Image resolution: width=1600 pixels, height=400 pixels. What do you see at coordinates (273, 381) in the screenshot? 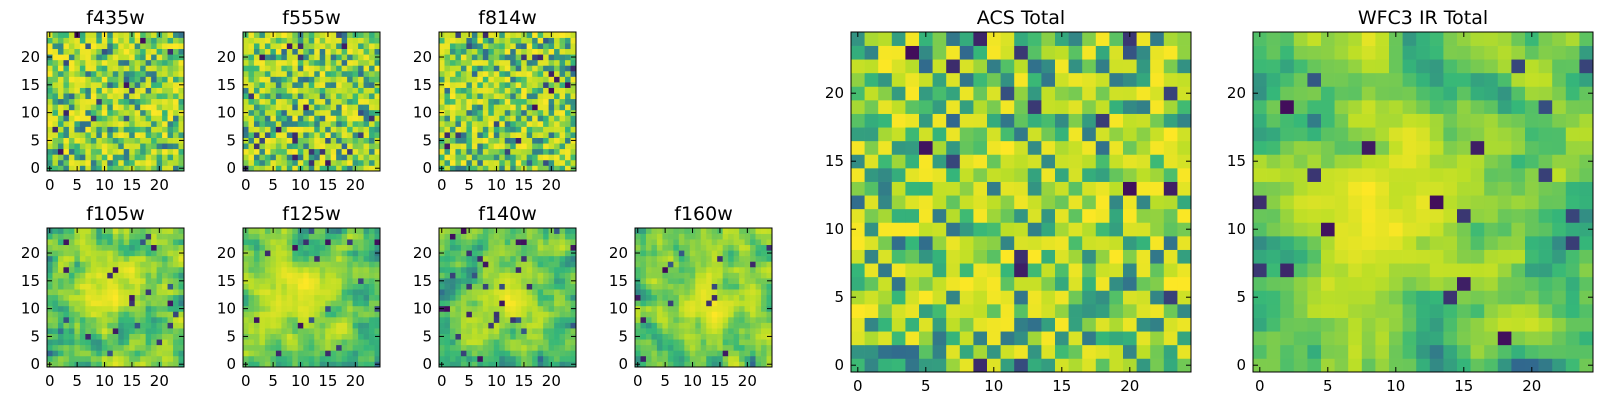
I see `x-tick-label: 5` at bounding box center [273, 381].